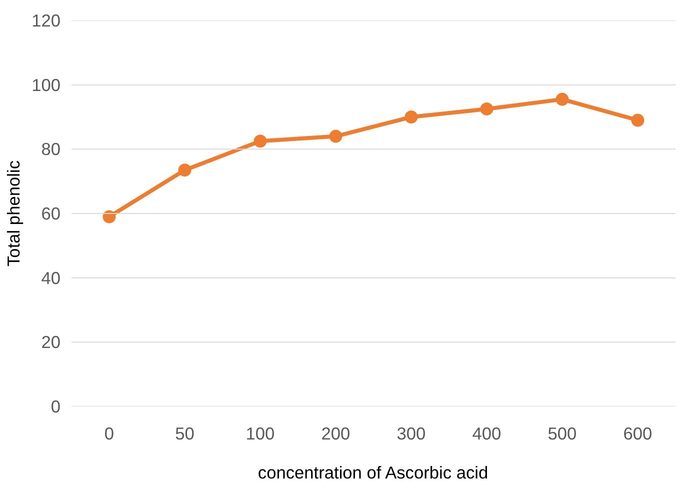 This screenshot has width=698, height=491. Describe the element at coordinates (51, 149) in the screenshot. I see `y-tick-label: 80` at that location.